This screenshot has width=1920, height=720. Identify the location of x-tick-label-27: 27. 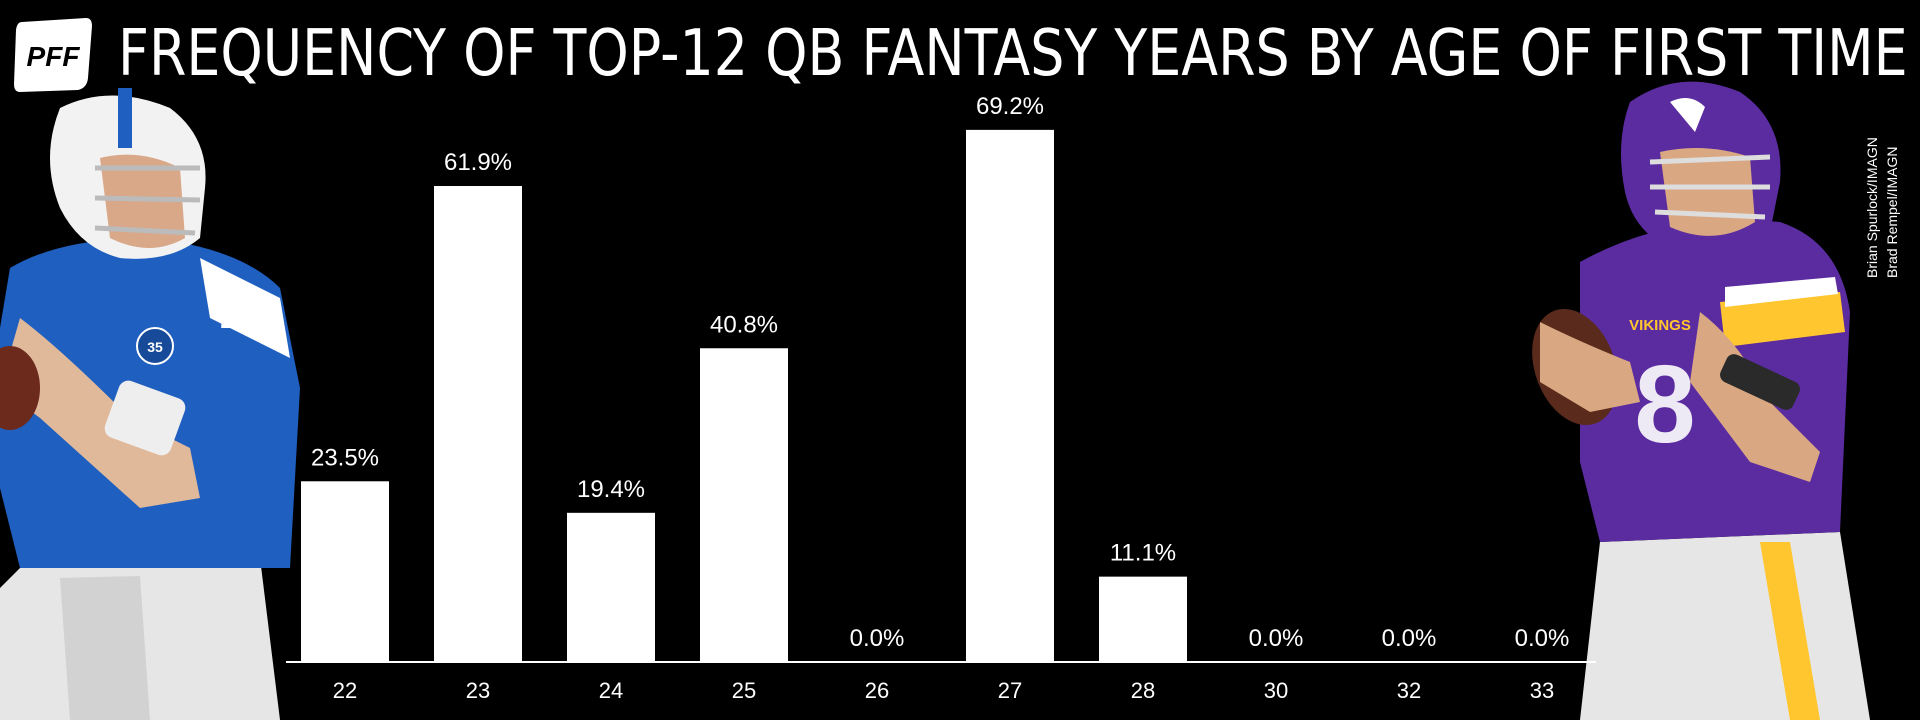
(1010, 690).